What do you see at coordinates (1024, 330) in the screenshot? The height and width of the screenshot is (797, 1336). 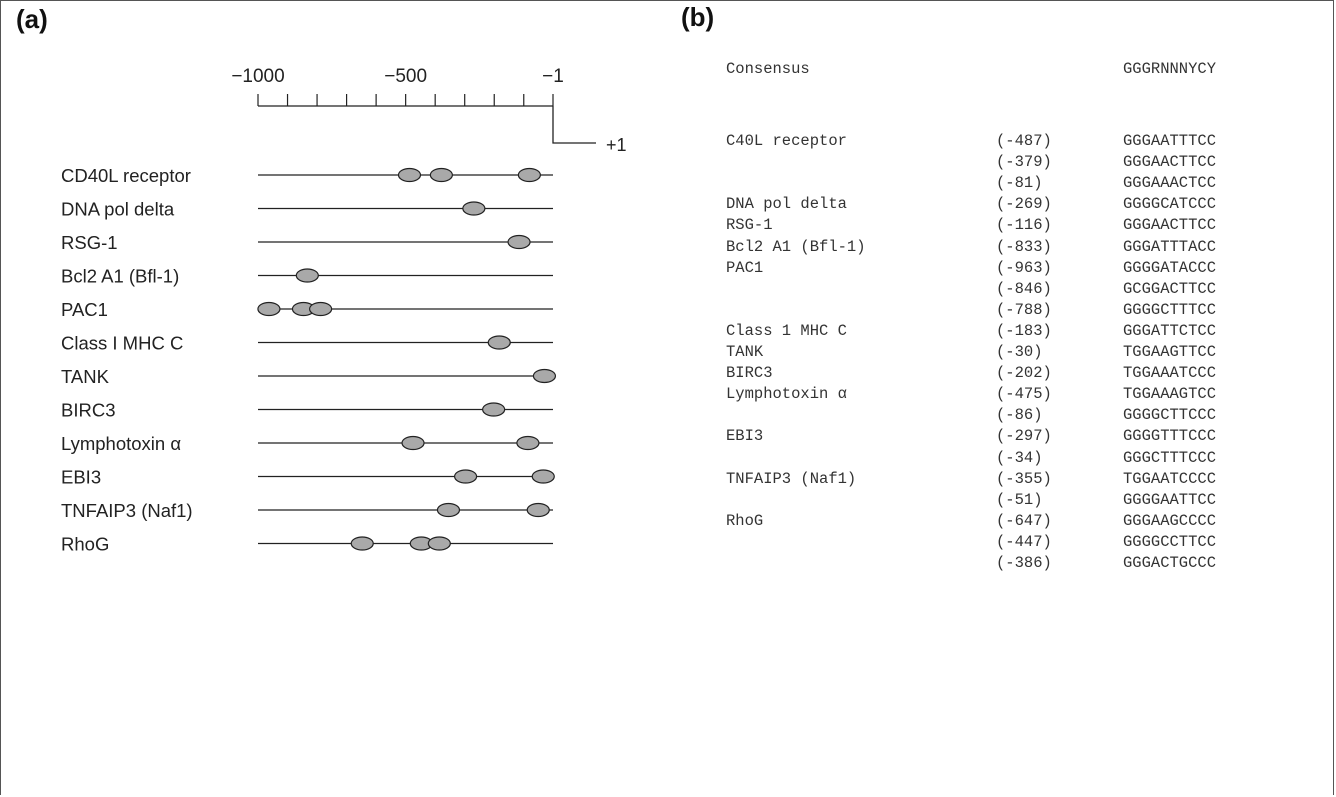 I see `position-cell: (-183)` at bounding box center [1024, 330].